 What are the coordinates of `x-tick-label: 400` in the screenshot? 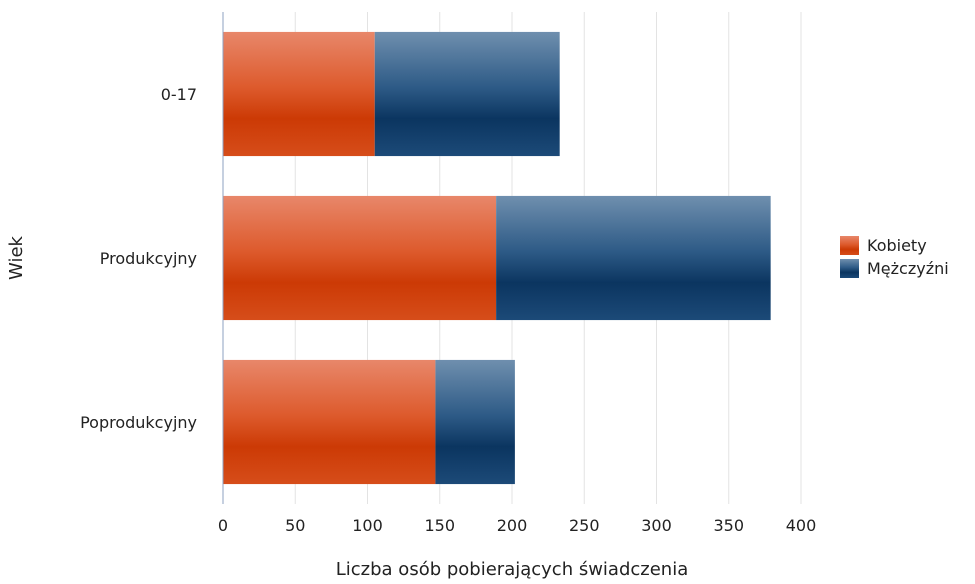 It's located at (801, 525).